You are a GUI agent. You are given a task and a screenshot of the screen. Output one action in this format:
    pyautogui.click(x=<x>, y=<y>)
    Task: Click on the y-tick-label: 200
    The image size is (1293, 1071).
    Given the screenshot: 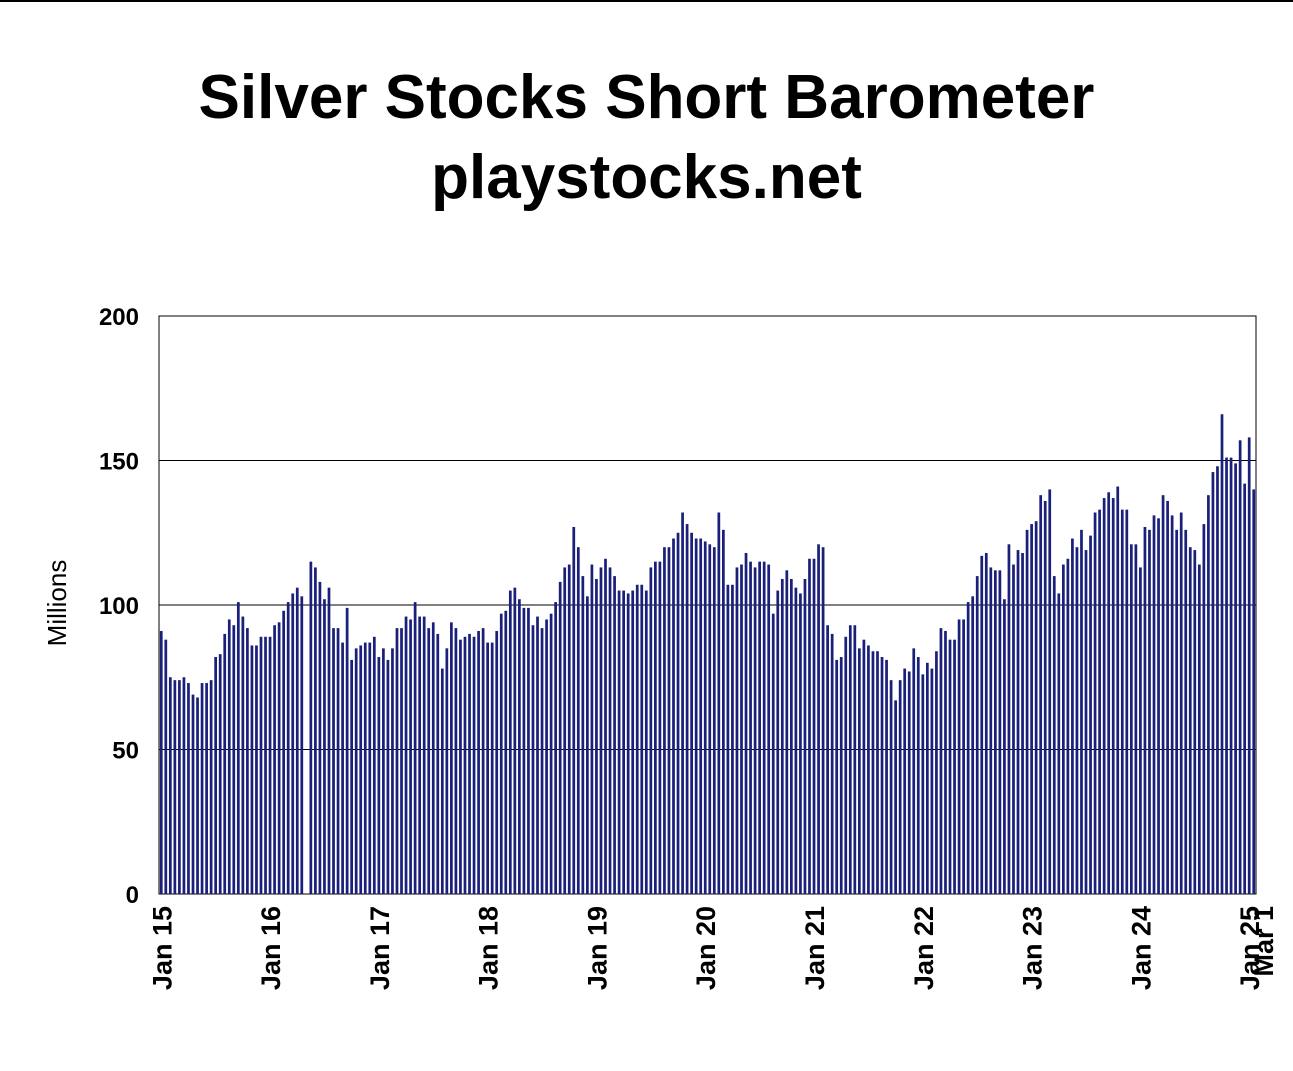 What is the action you would take?
    pyautogui.click(x=119, y=317)
    